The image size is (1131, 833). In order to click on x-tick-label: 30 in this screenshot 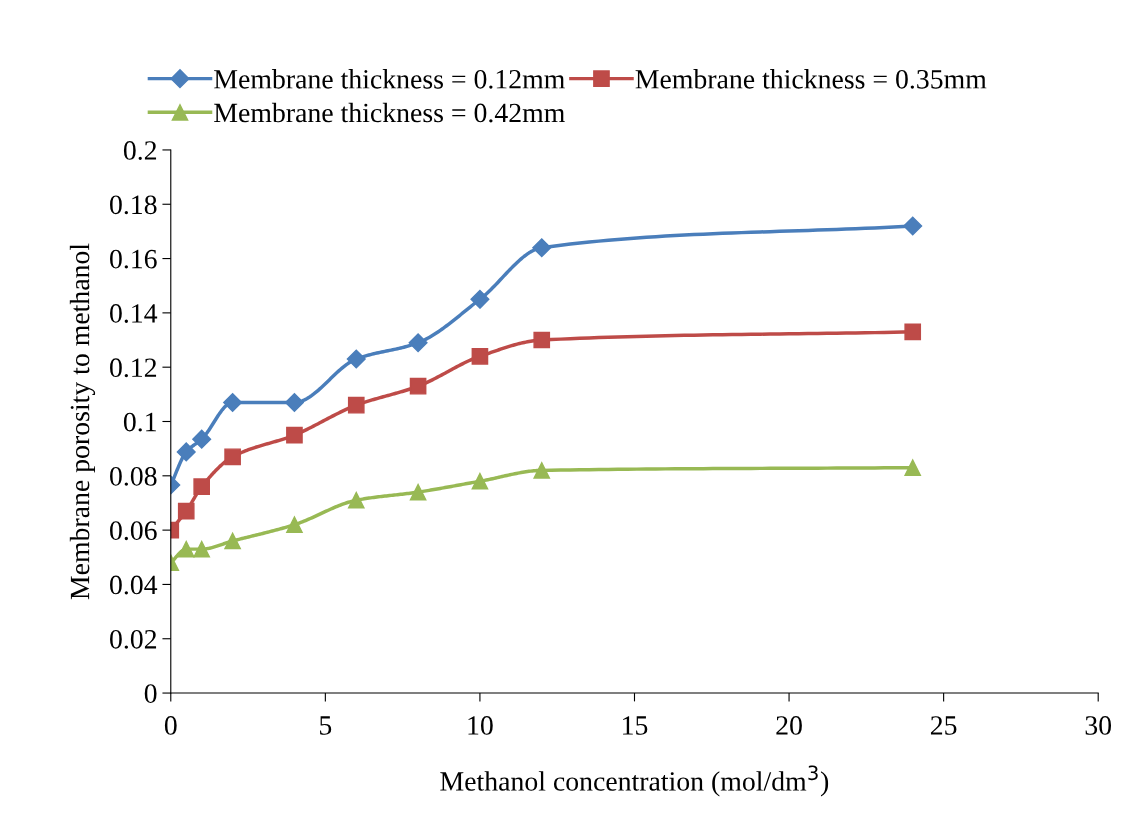, I will do `click(1098, 725)`.